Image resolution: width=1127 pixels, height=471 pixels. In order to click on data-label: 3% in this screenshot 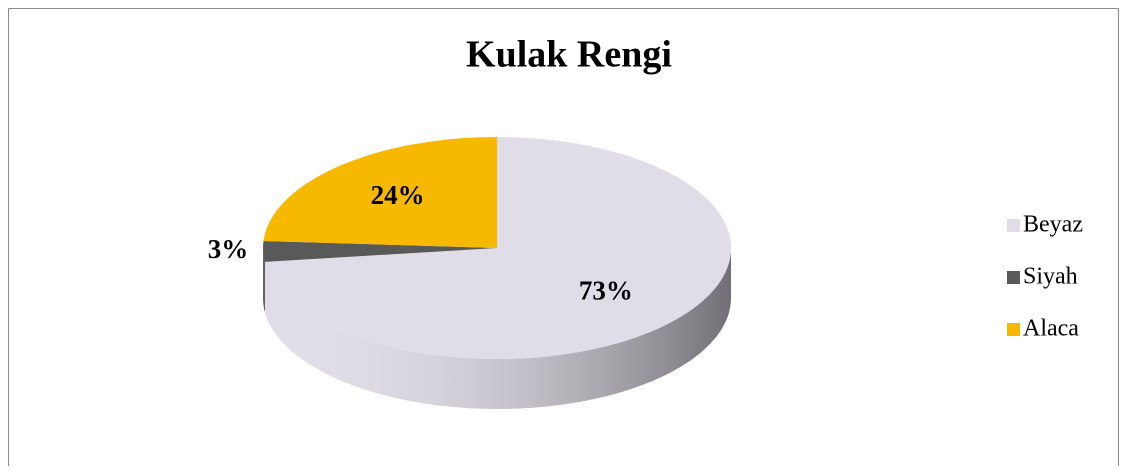, I will do `click(228, 249)`.